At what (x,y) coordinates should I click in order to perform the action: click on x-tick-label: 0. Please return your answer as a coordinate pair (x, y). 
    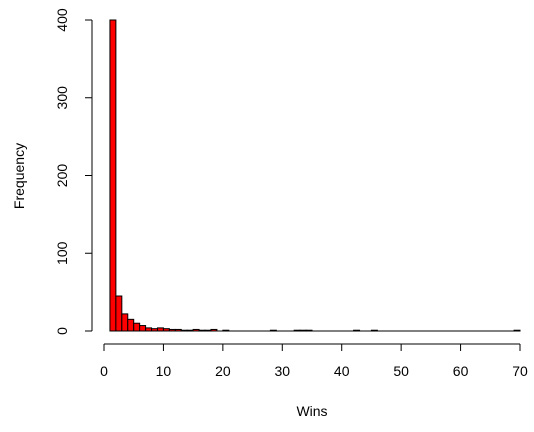
    Looking at the image, I should click on (104, 371).